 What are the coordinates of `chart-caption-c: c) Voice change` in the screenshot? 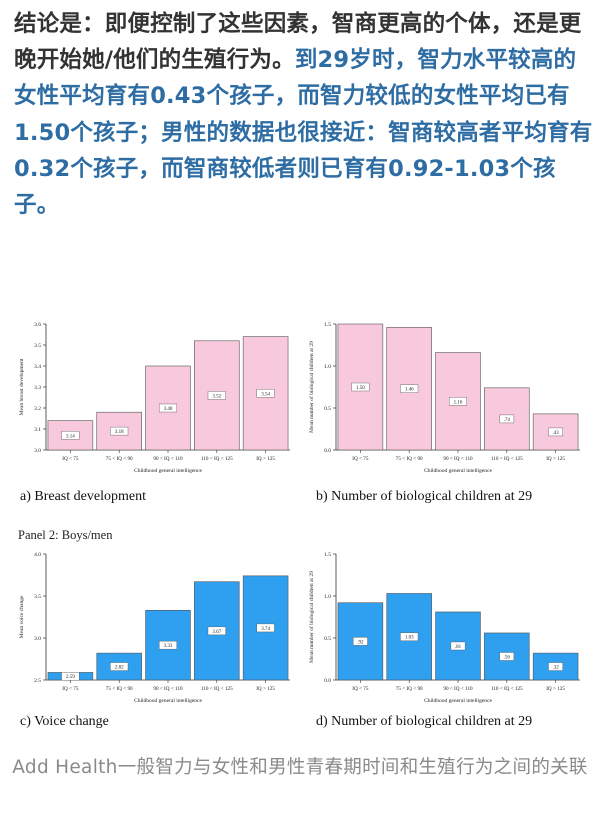 It's located at (64, 721).